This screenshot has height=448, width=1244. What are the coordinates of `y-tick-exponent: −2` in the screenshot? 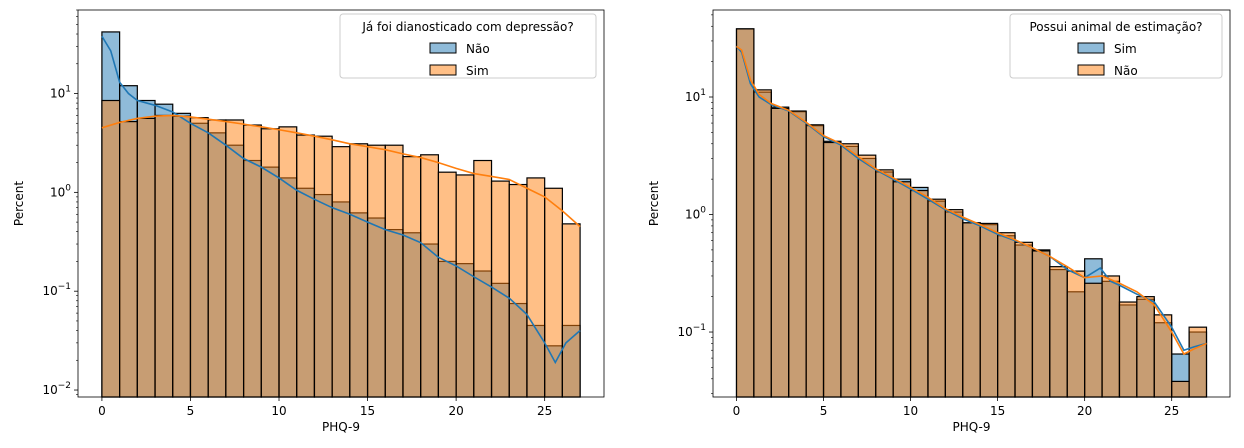 It's located at (64, 386).